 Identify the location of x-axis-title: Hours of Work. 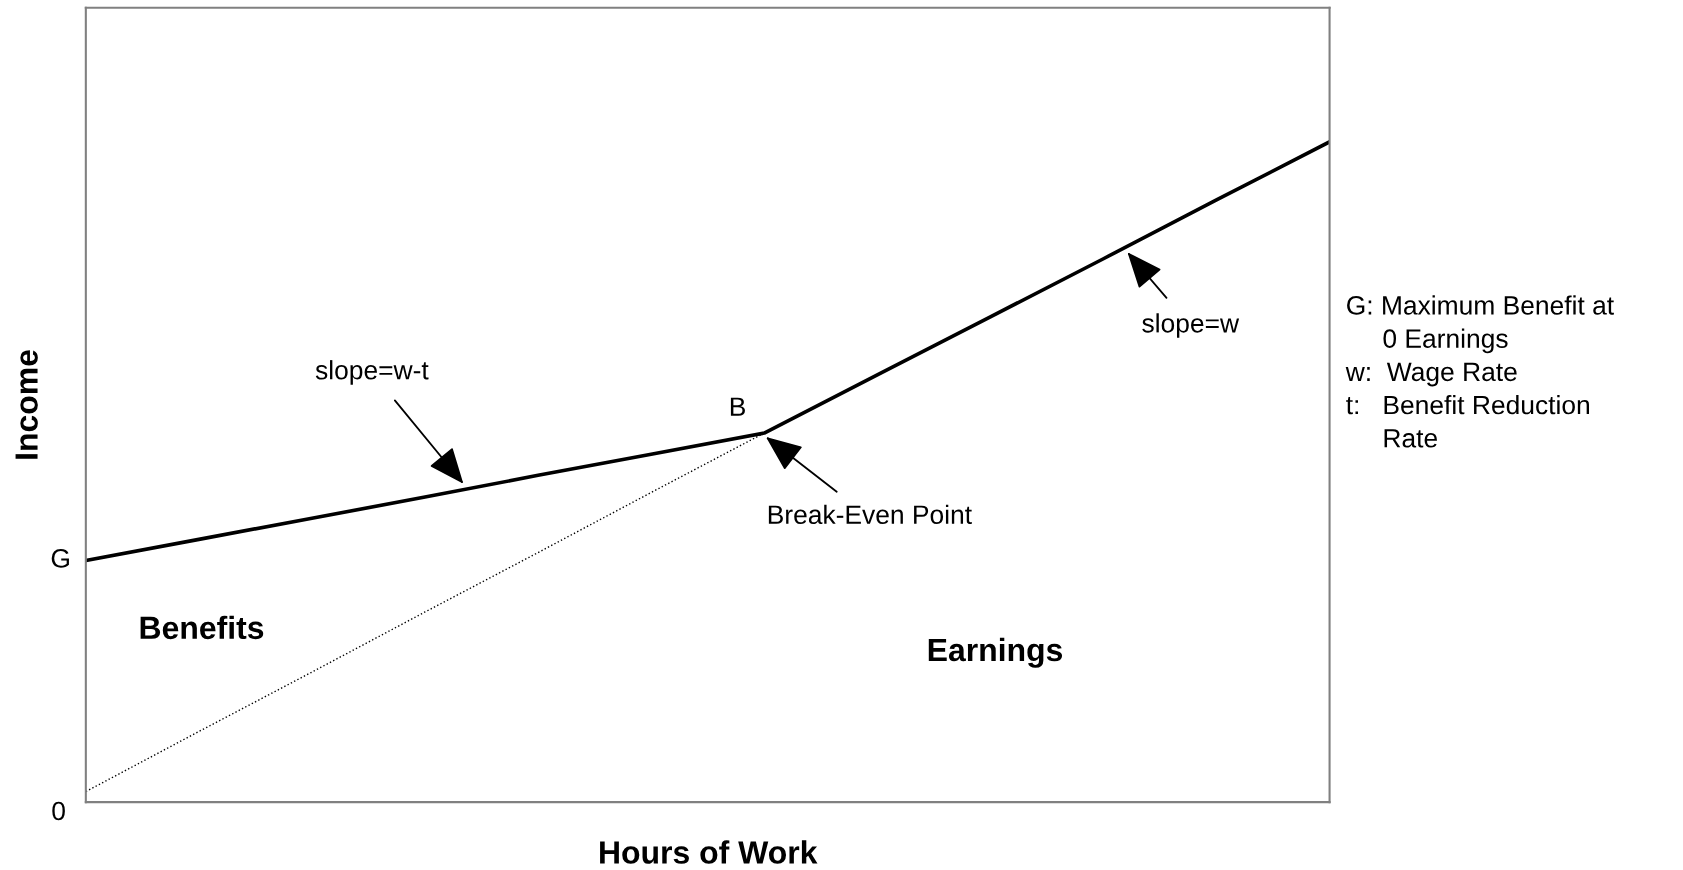
(709, 852).